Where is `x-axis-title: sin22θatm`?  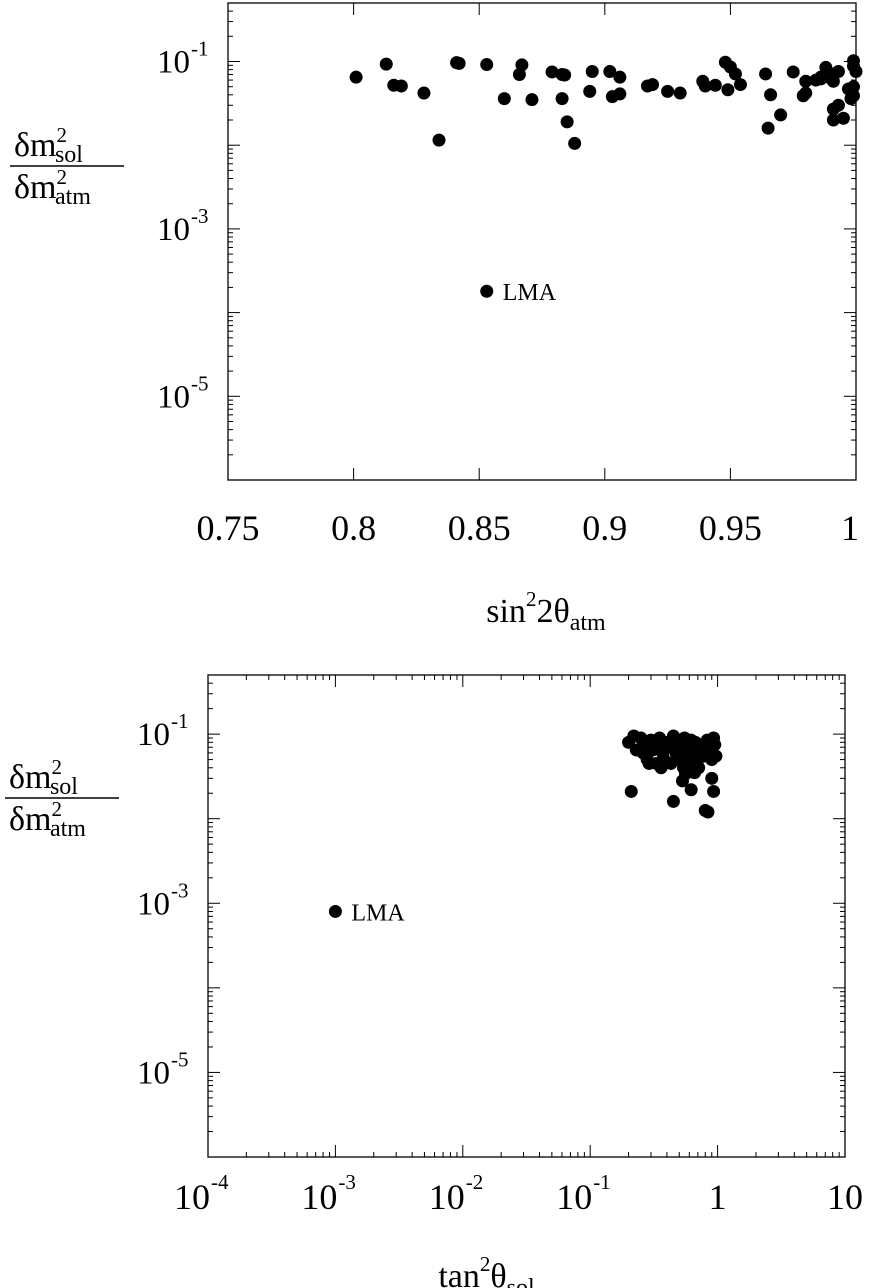 x-axis-title: sin22θatm is located at coordinates (546, 611).